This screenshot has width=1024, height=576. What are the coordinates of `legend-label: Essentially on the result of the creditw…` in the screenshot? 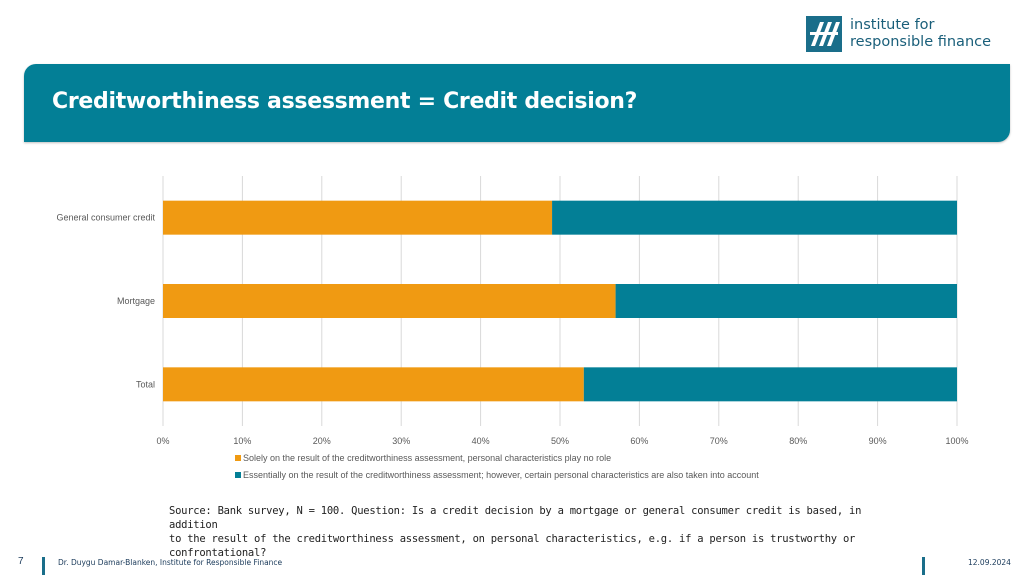 It's located at (501, 475).